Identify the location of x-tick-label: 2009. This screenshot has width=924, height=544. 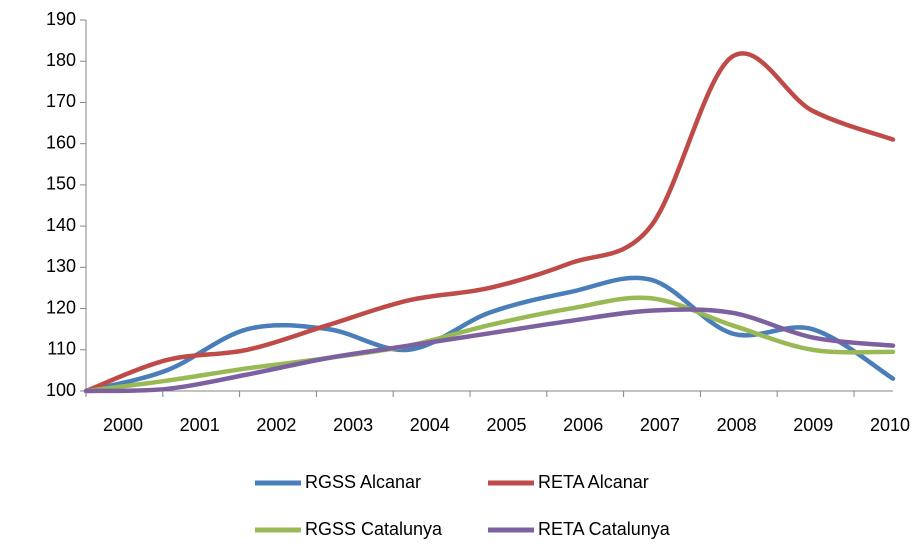
(813, 425).